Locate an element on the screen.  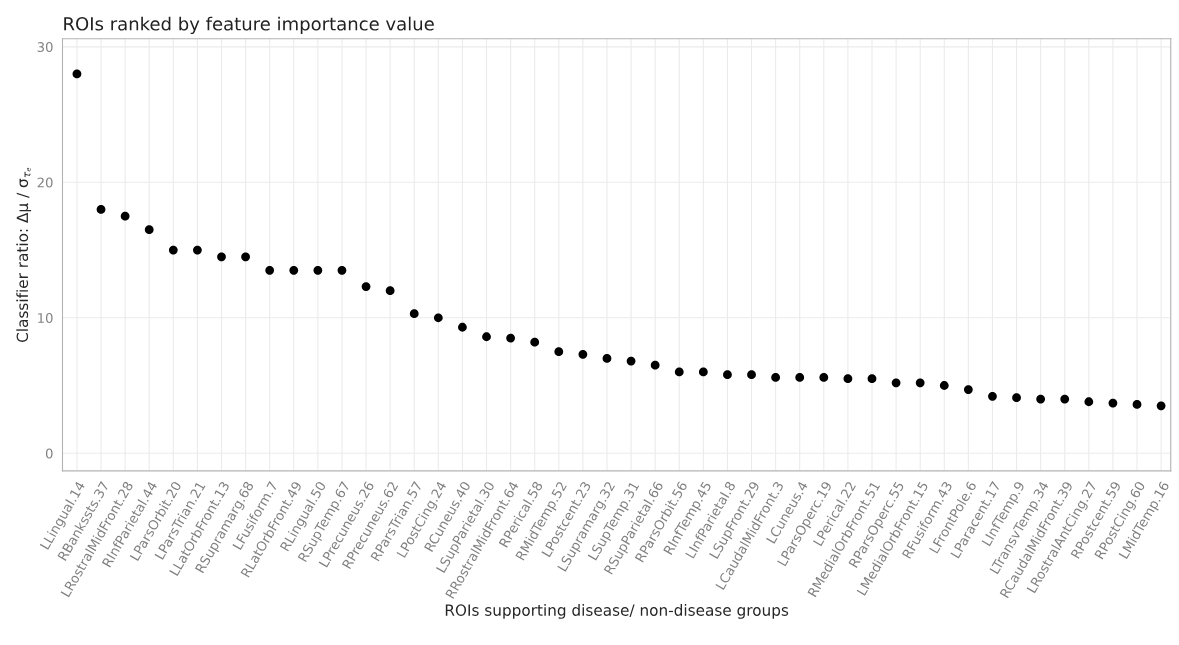
x-axis-title: ROIs supporting disease/ non-disease groups is located at coordinates (617, 611).